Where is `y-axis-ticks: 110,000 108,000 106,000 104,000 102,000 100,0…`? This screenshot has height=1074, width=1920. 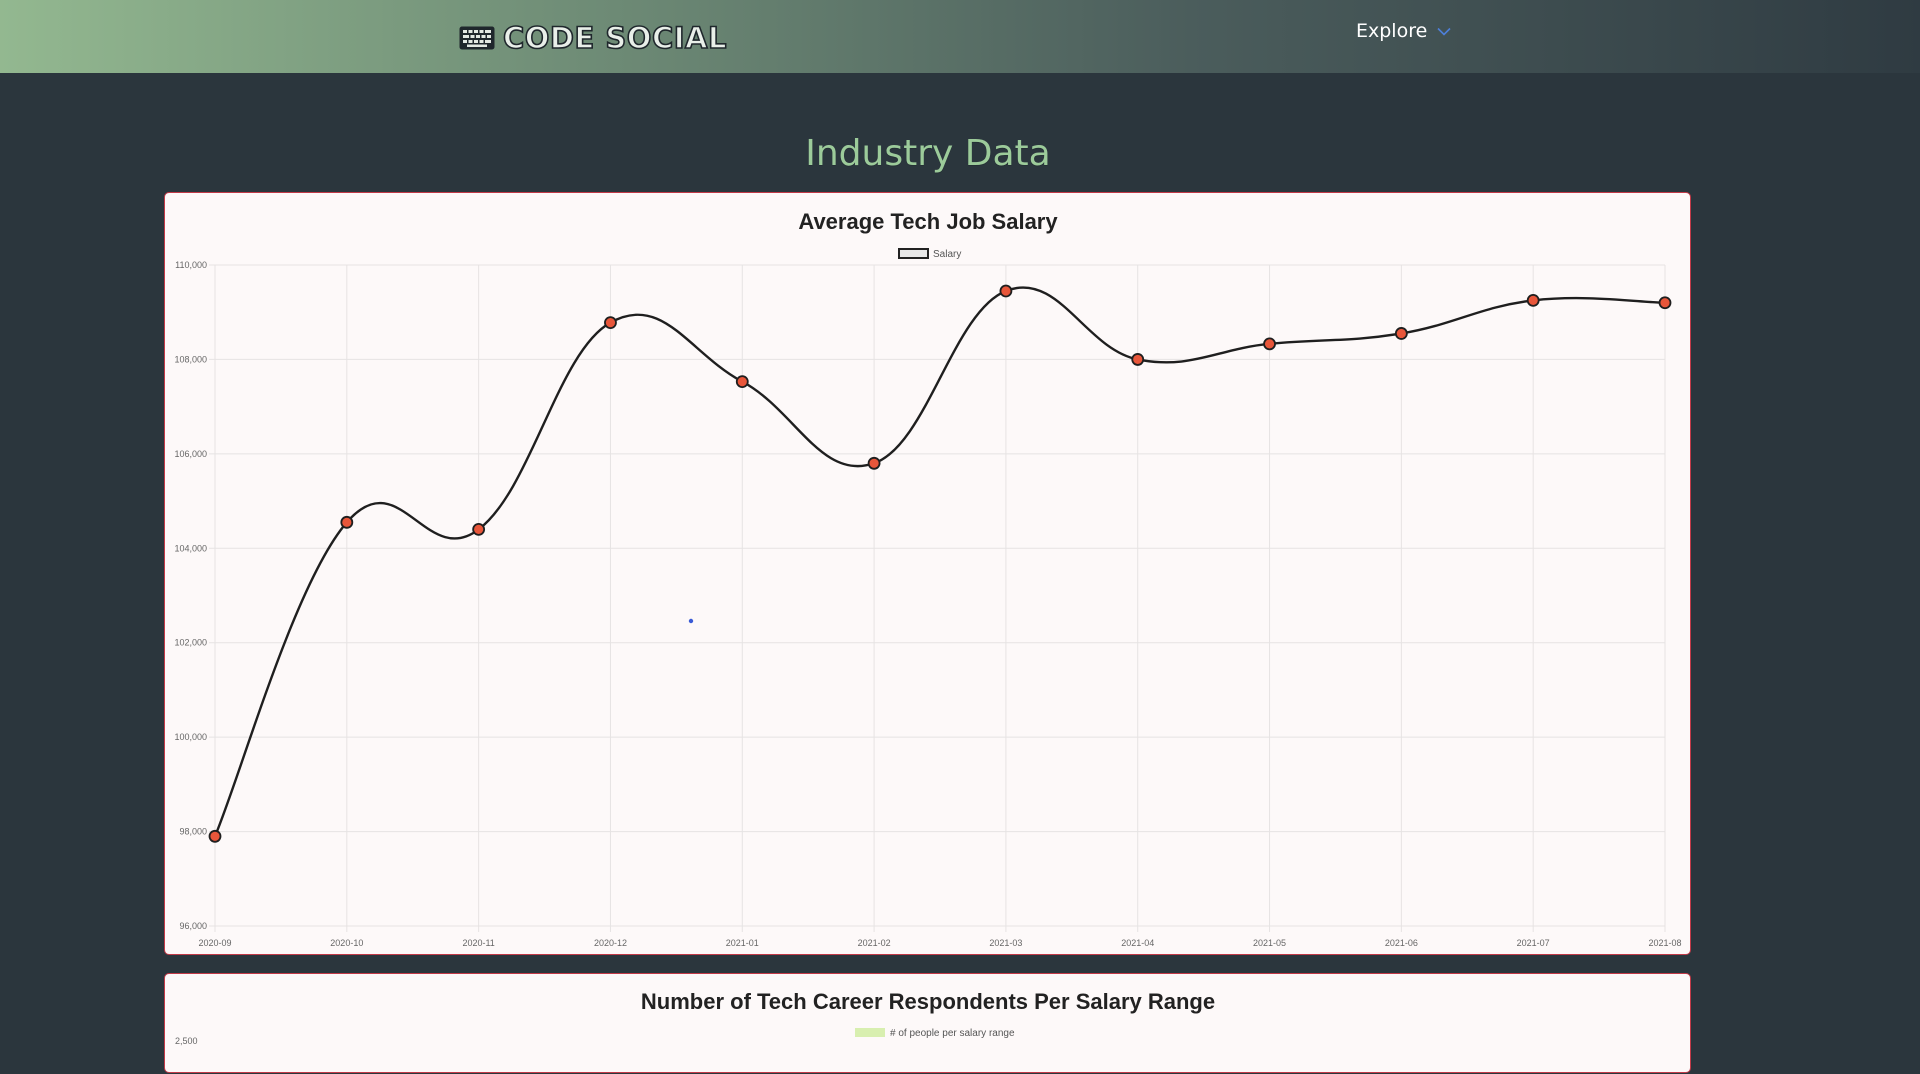 y-axis-ticks: 110,000 108,000 106,000 104,000 102,000 100,0… is located at coordinates (190, 595).